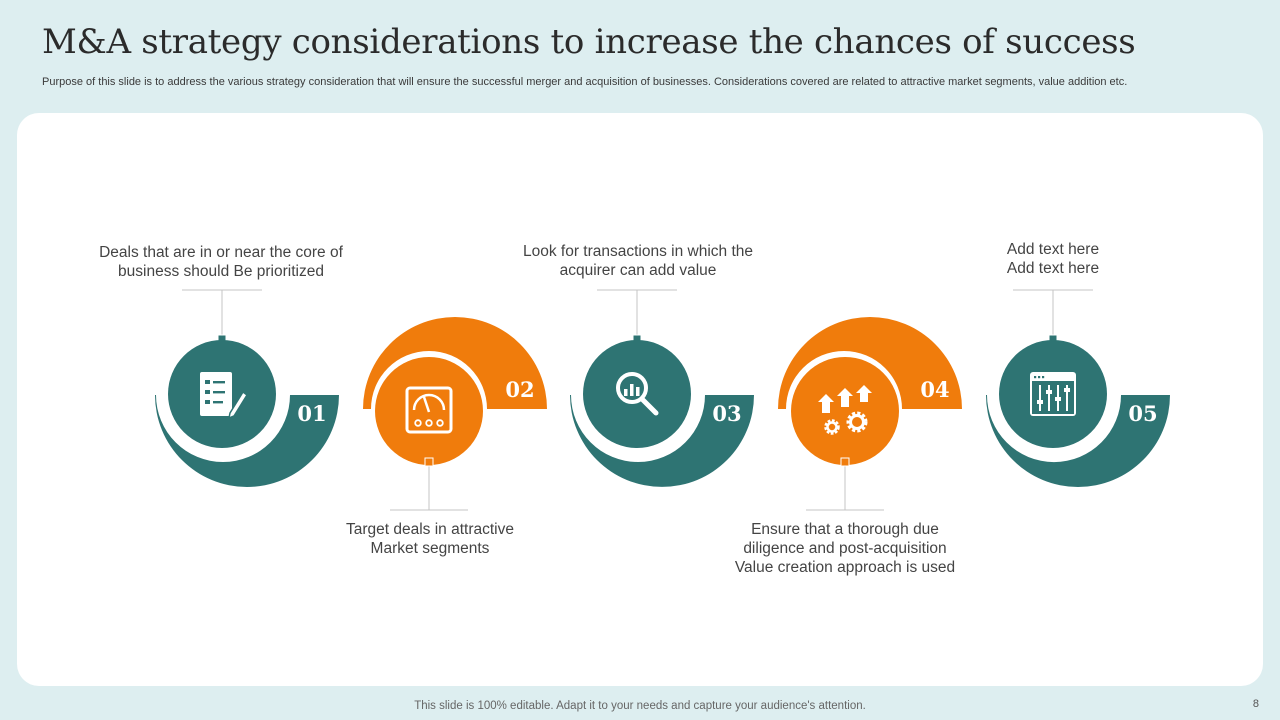 The image size is (1280, 720). Describe the element at coordinates (1078, 441) in the screenshot. I see `step-5-arc` at that location.